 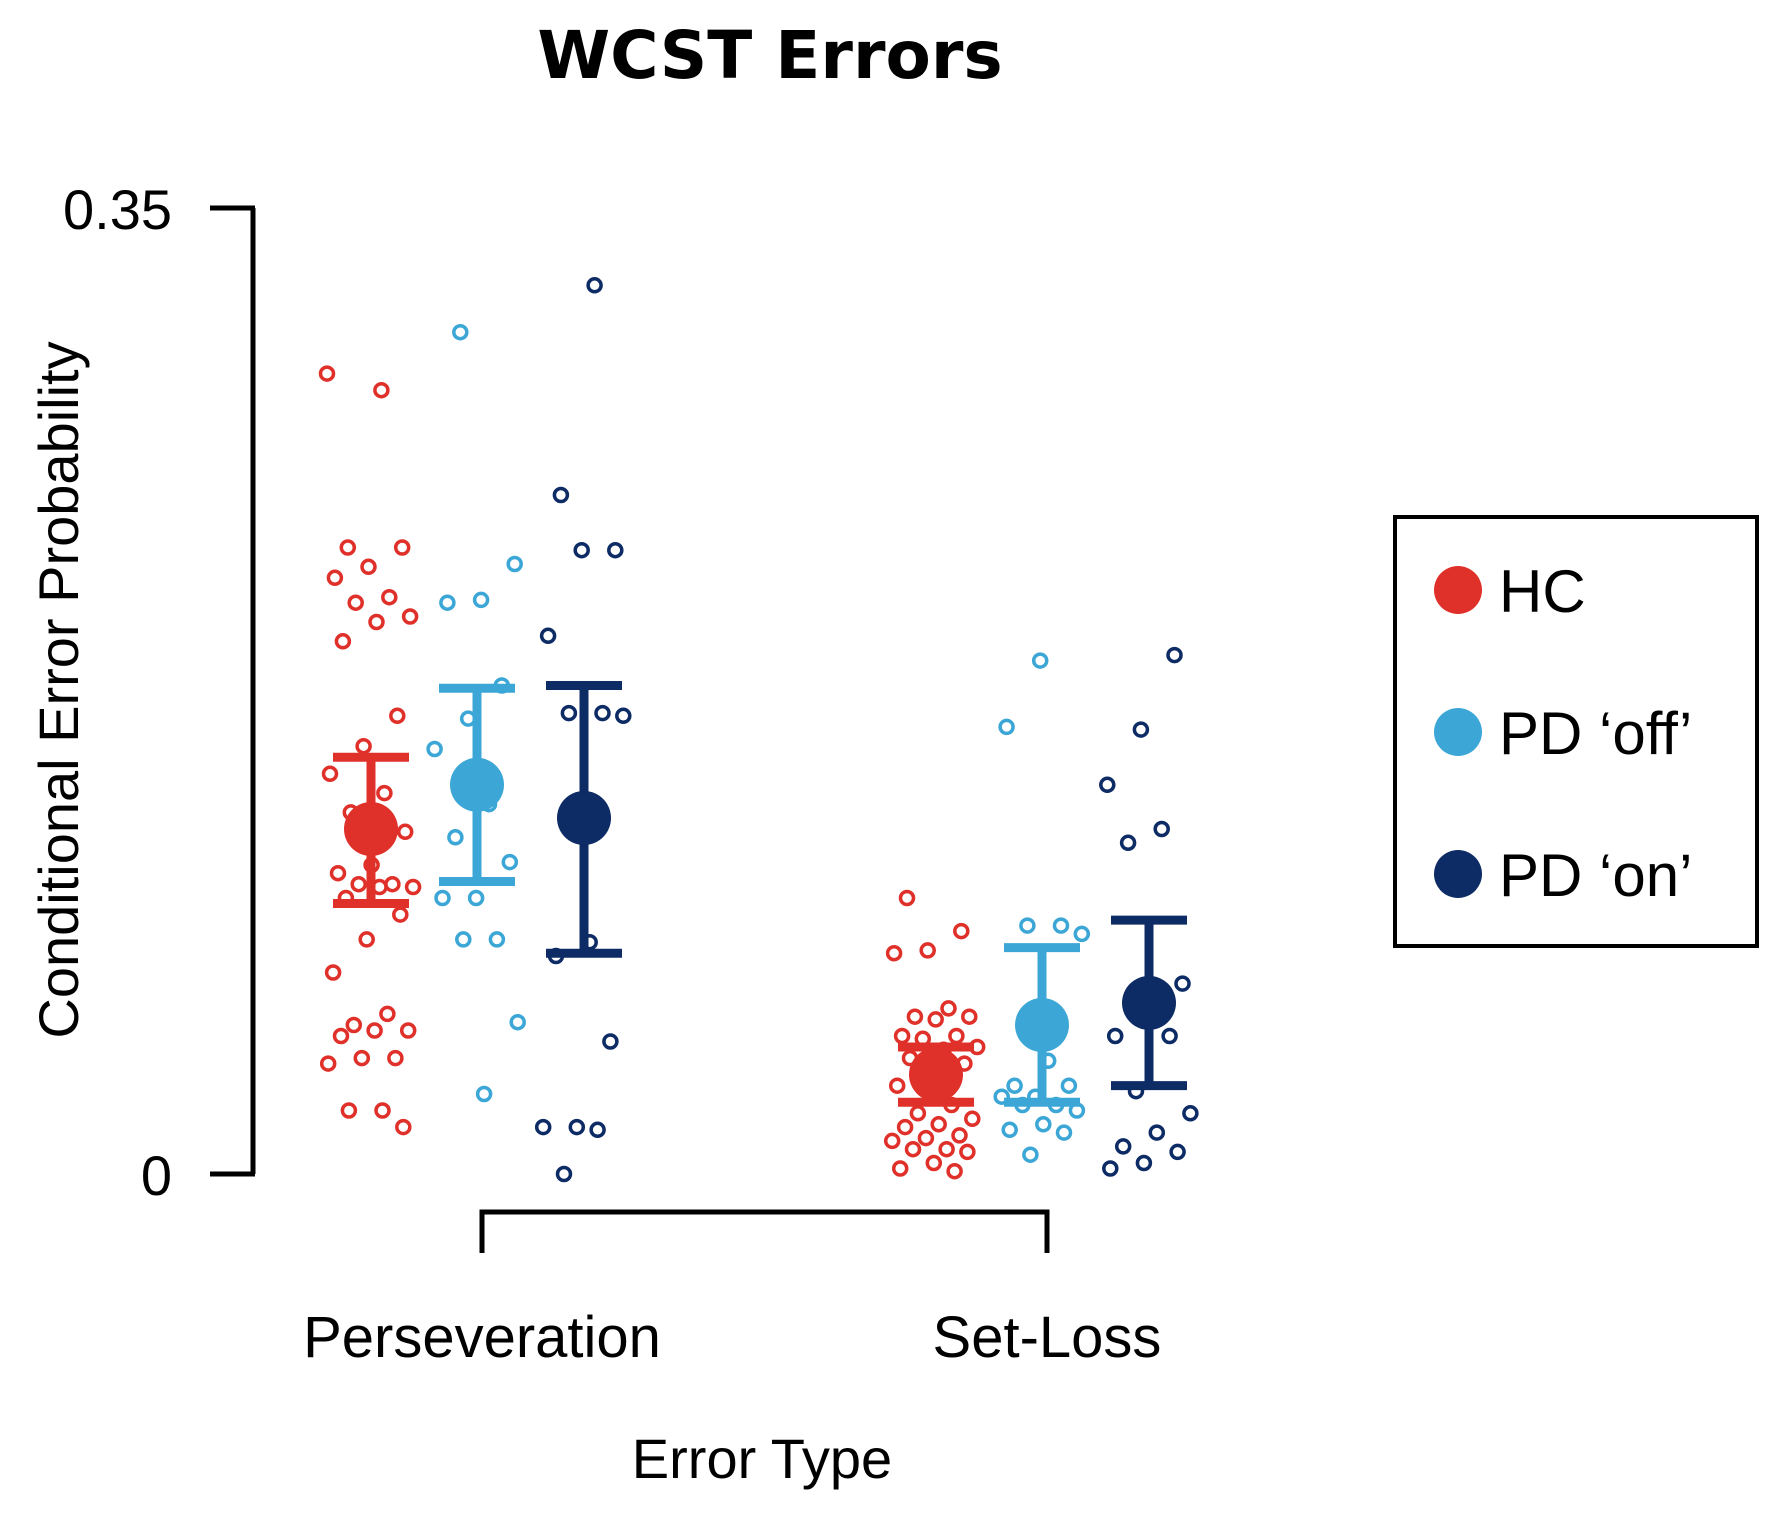 I want to click on legend-label-pd-on: PD ‘on’, so click(x=1595, y=875).